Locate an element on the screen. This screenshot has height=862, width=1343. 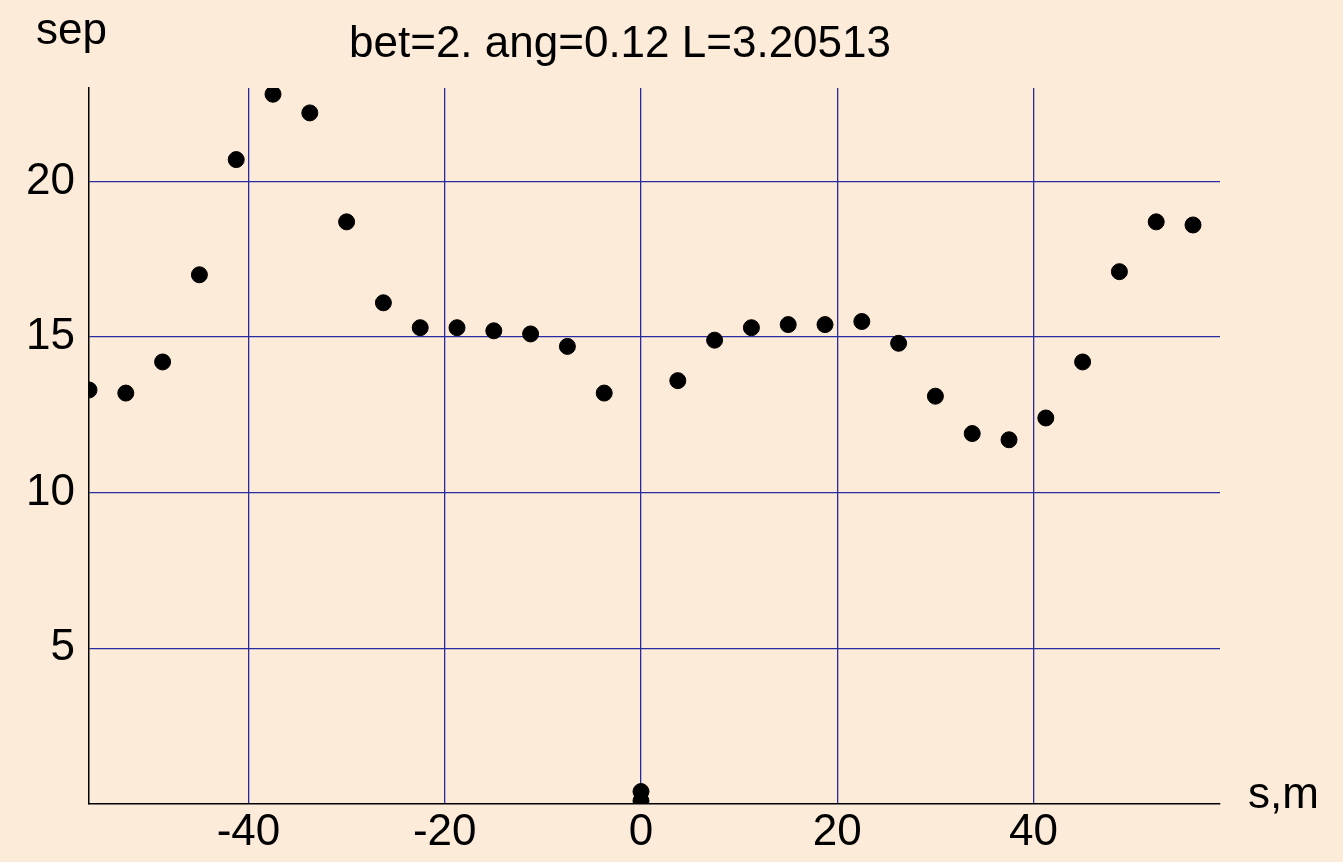
x-axis-title: s,m is located at coordinates (1283, 793).